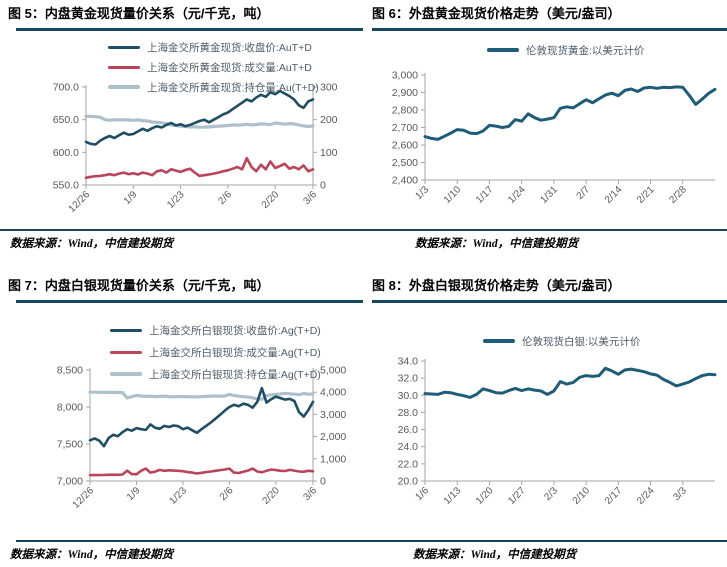 The image size is (727, 567). I want to click on y2-axis-tick-label: 5,000, so click(333, 371).